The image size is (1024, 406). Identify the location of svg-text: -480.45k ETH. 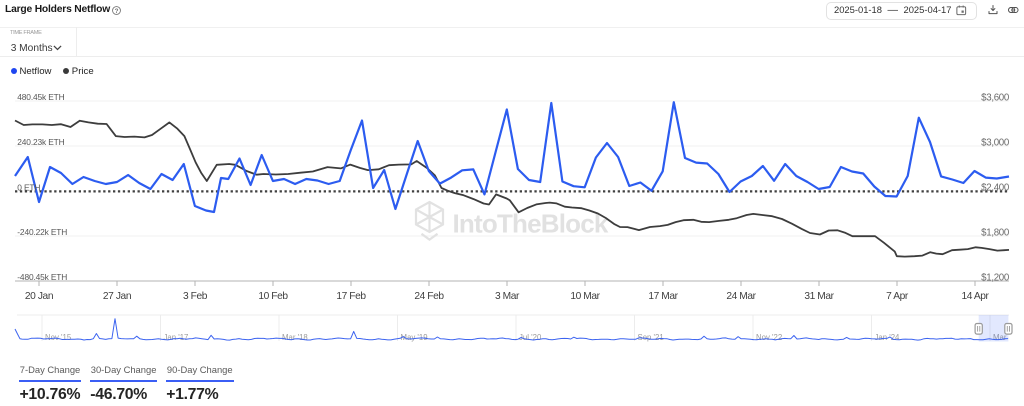
(42, 277).